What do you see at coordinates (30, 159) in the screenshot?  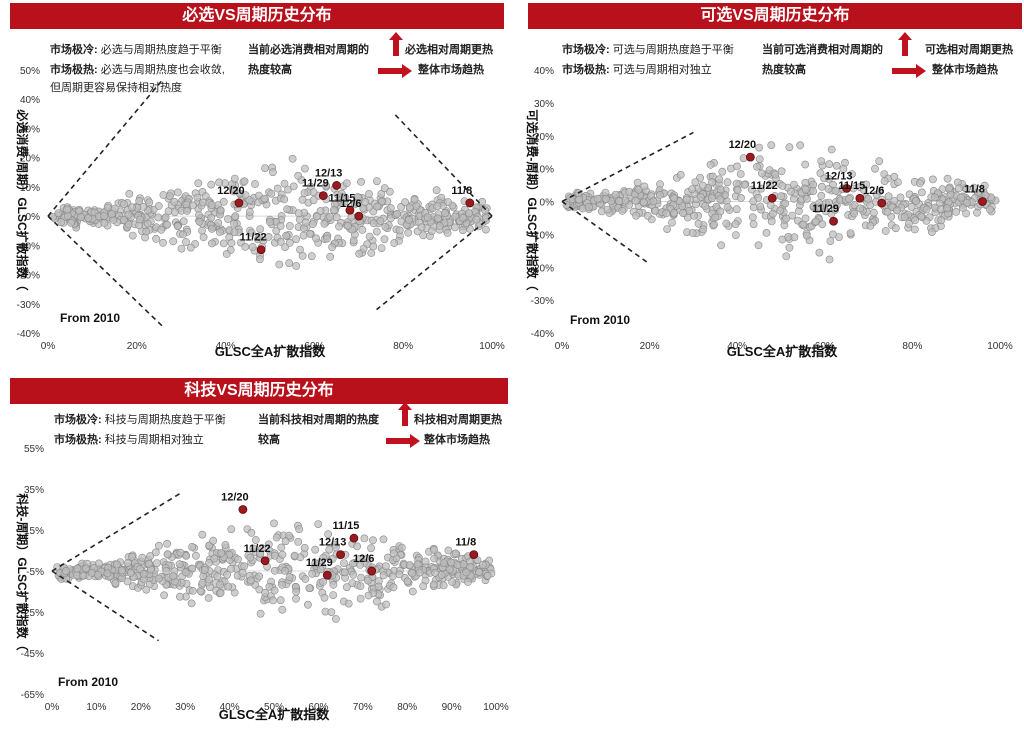 I see `y-tick-label: 20%` at bounding box center [30, 159].